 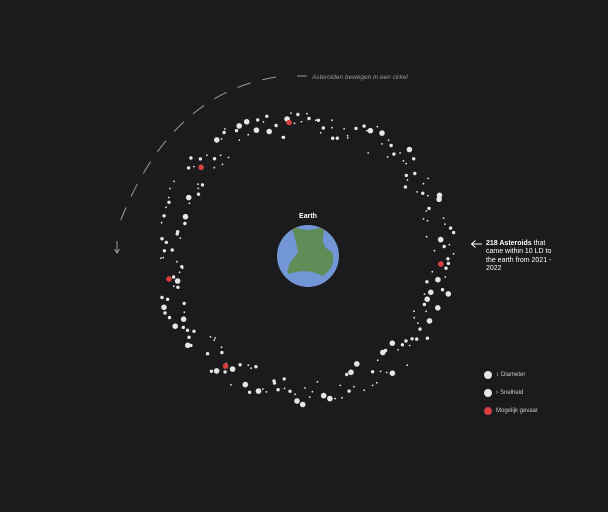 What do you see at coordinates (511, 393) in the screenshot?
I see `legend-item-speed: › Snelheid` at bounding box center [511, 393].